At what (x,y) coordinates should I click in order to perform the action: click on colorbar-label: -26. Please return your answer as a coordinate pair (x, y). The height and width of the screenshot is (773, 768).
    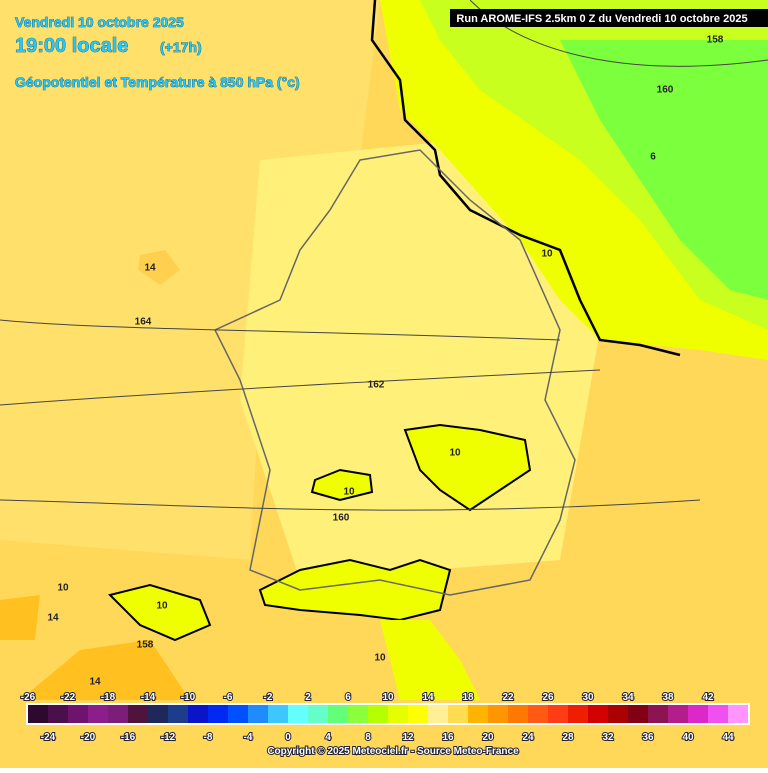
    Looking at the image, I should click on (28, 697).